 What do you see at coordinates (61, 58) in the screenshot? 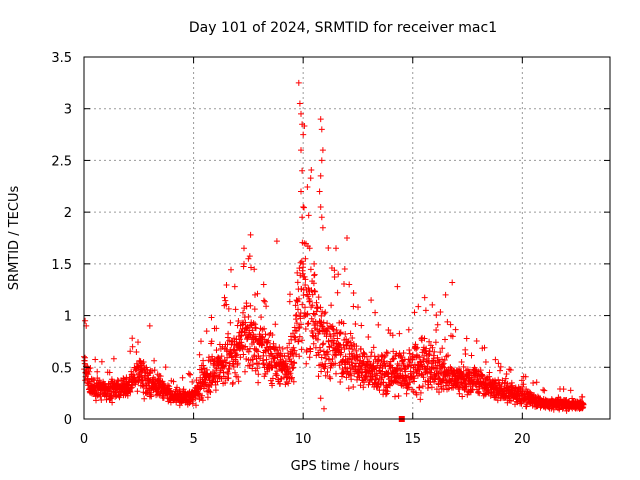
I see `y-tick-label: 3.5` at bounding box center [61, 58].